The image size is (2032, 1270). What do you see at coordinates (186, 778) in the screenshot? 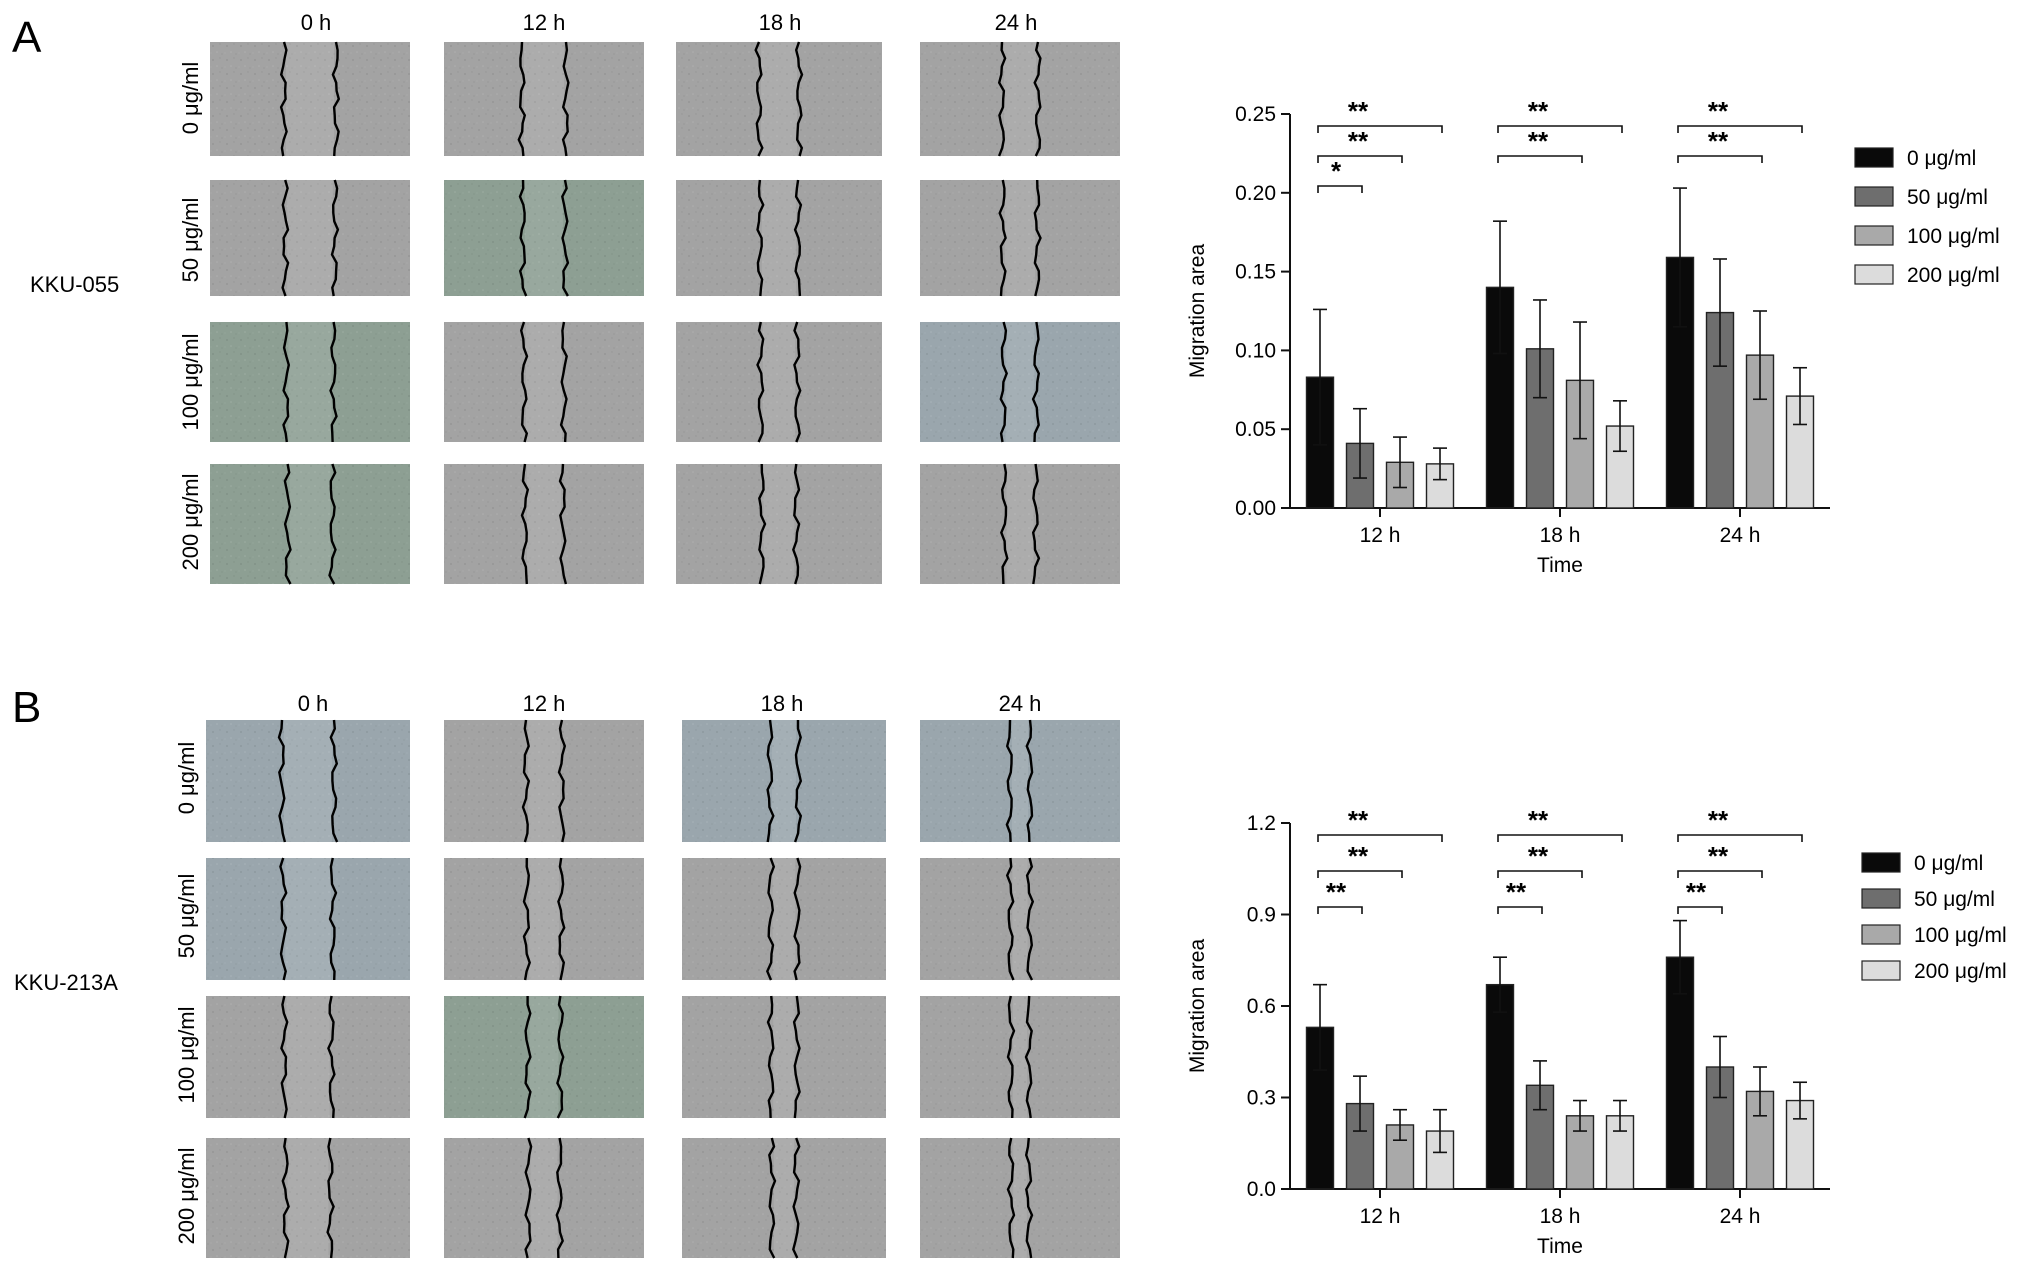
I see `row-label-0: 0 μg/ml` at bounding box center [186, 778].